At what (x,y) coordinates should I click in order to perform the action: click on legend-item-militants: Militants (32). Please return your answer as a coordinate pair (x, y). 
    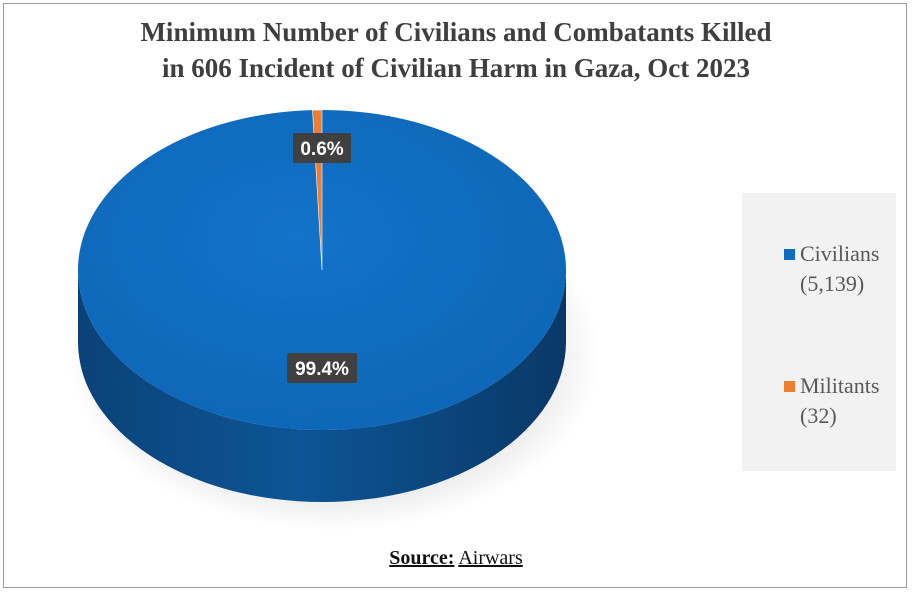
    Looking at the image, I should click on (840, 401).